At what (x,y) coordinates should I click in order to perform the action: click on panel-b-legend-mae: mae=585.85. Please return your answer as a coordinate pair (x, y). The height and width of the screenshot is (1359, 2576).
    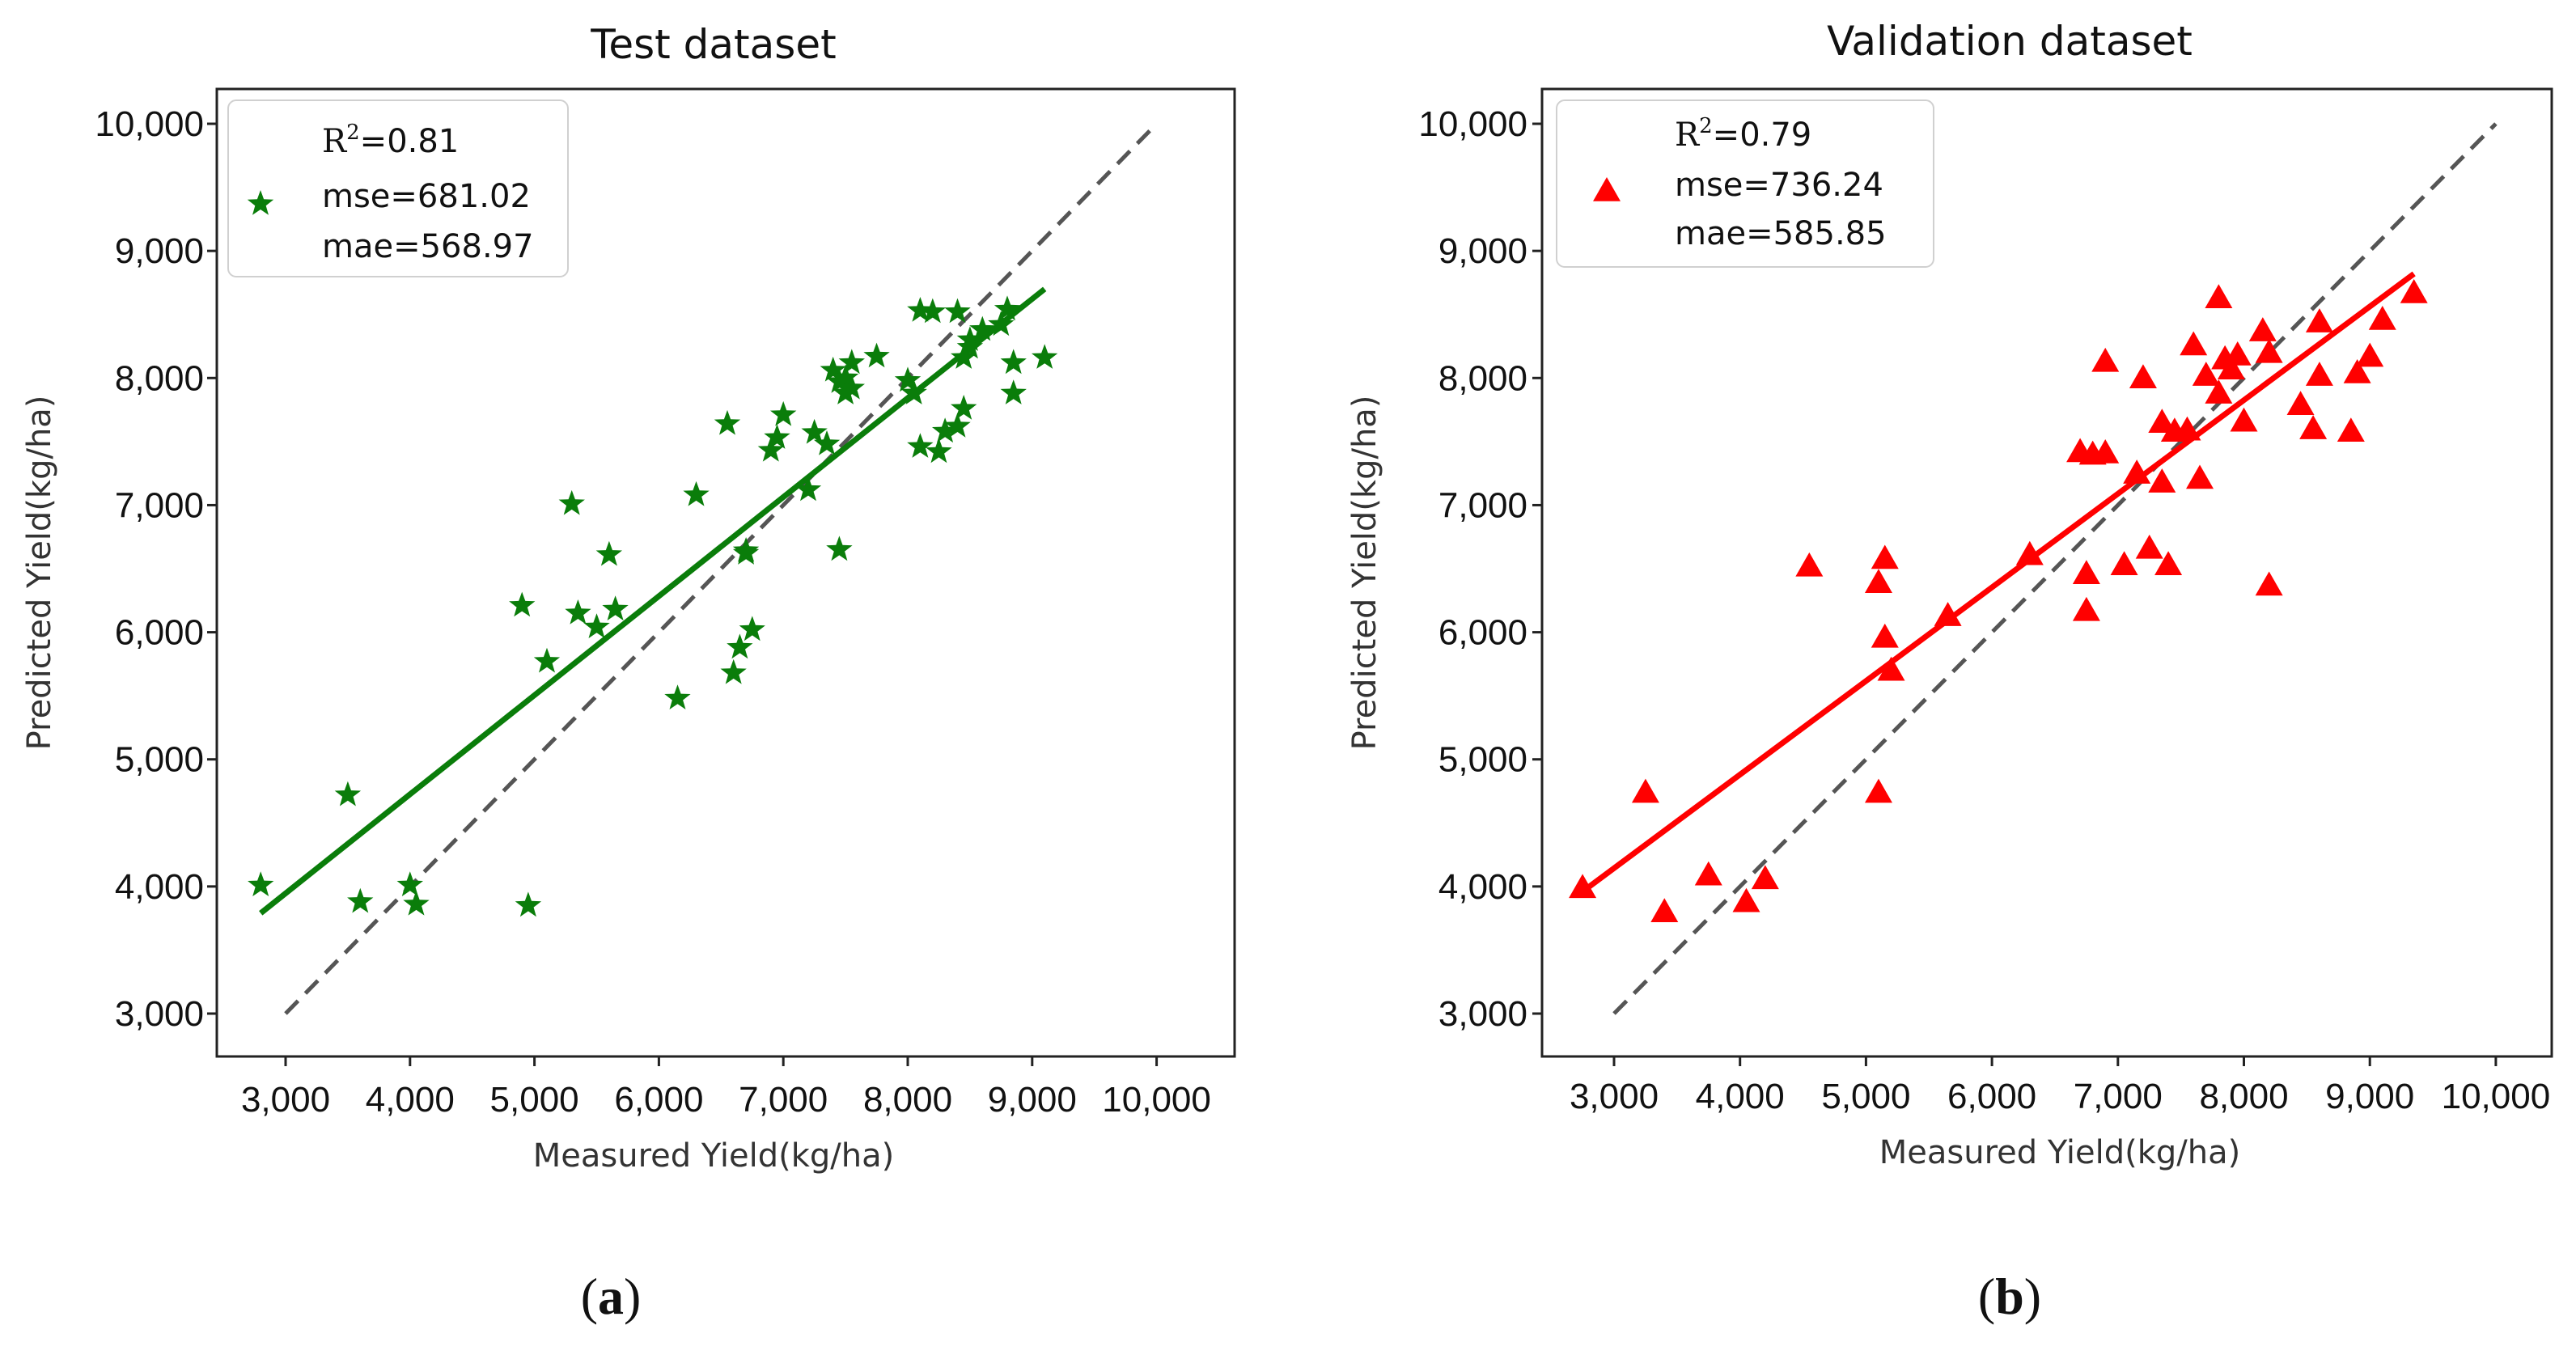
    Looking at the image, I should click on (1781, 234).